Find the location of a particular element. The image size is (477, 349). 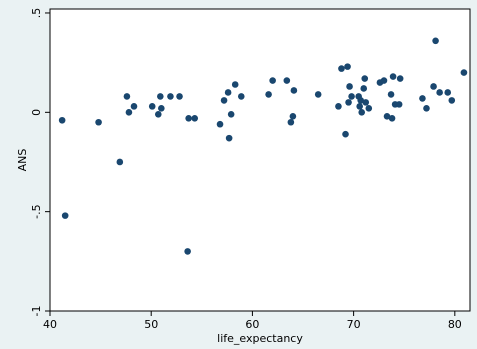

y-tick-label: -.5 is located at coordinates (36, 211).